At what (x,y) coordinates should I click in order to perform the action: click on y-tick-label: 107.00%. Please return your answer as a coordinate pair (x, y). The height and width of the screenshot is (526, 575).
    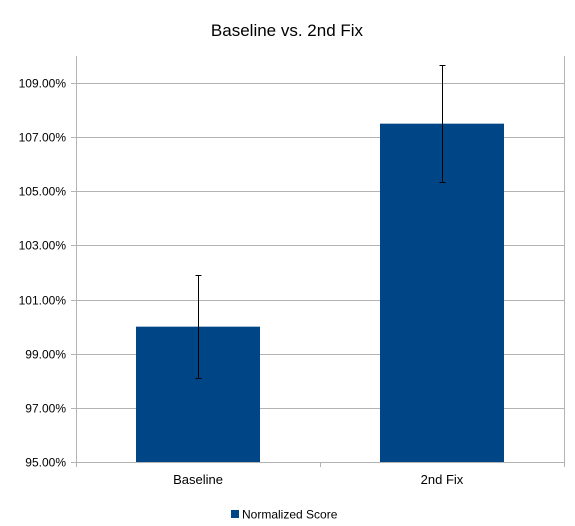
    Looking at the image, I should click on (43, 138).